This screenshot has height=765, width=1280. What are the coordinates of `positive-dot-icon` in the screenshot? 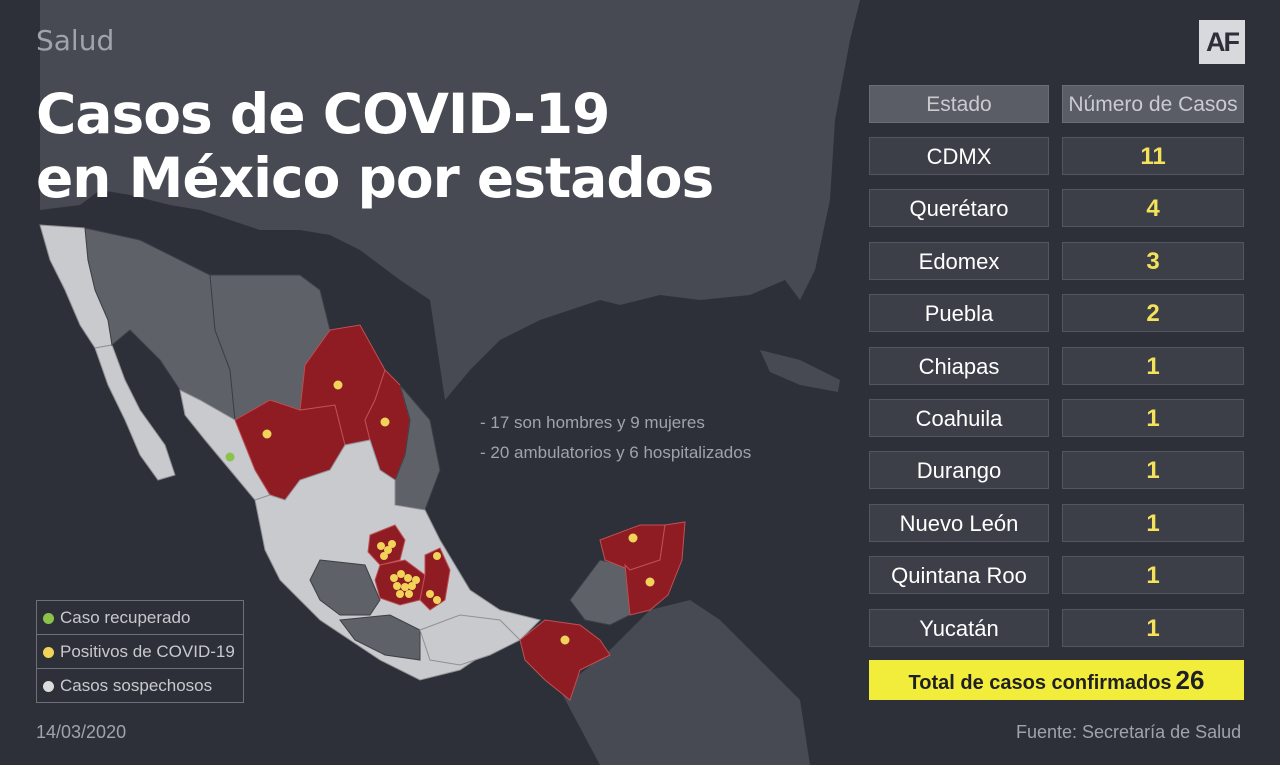 It's located at (48, 652).